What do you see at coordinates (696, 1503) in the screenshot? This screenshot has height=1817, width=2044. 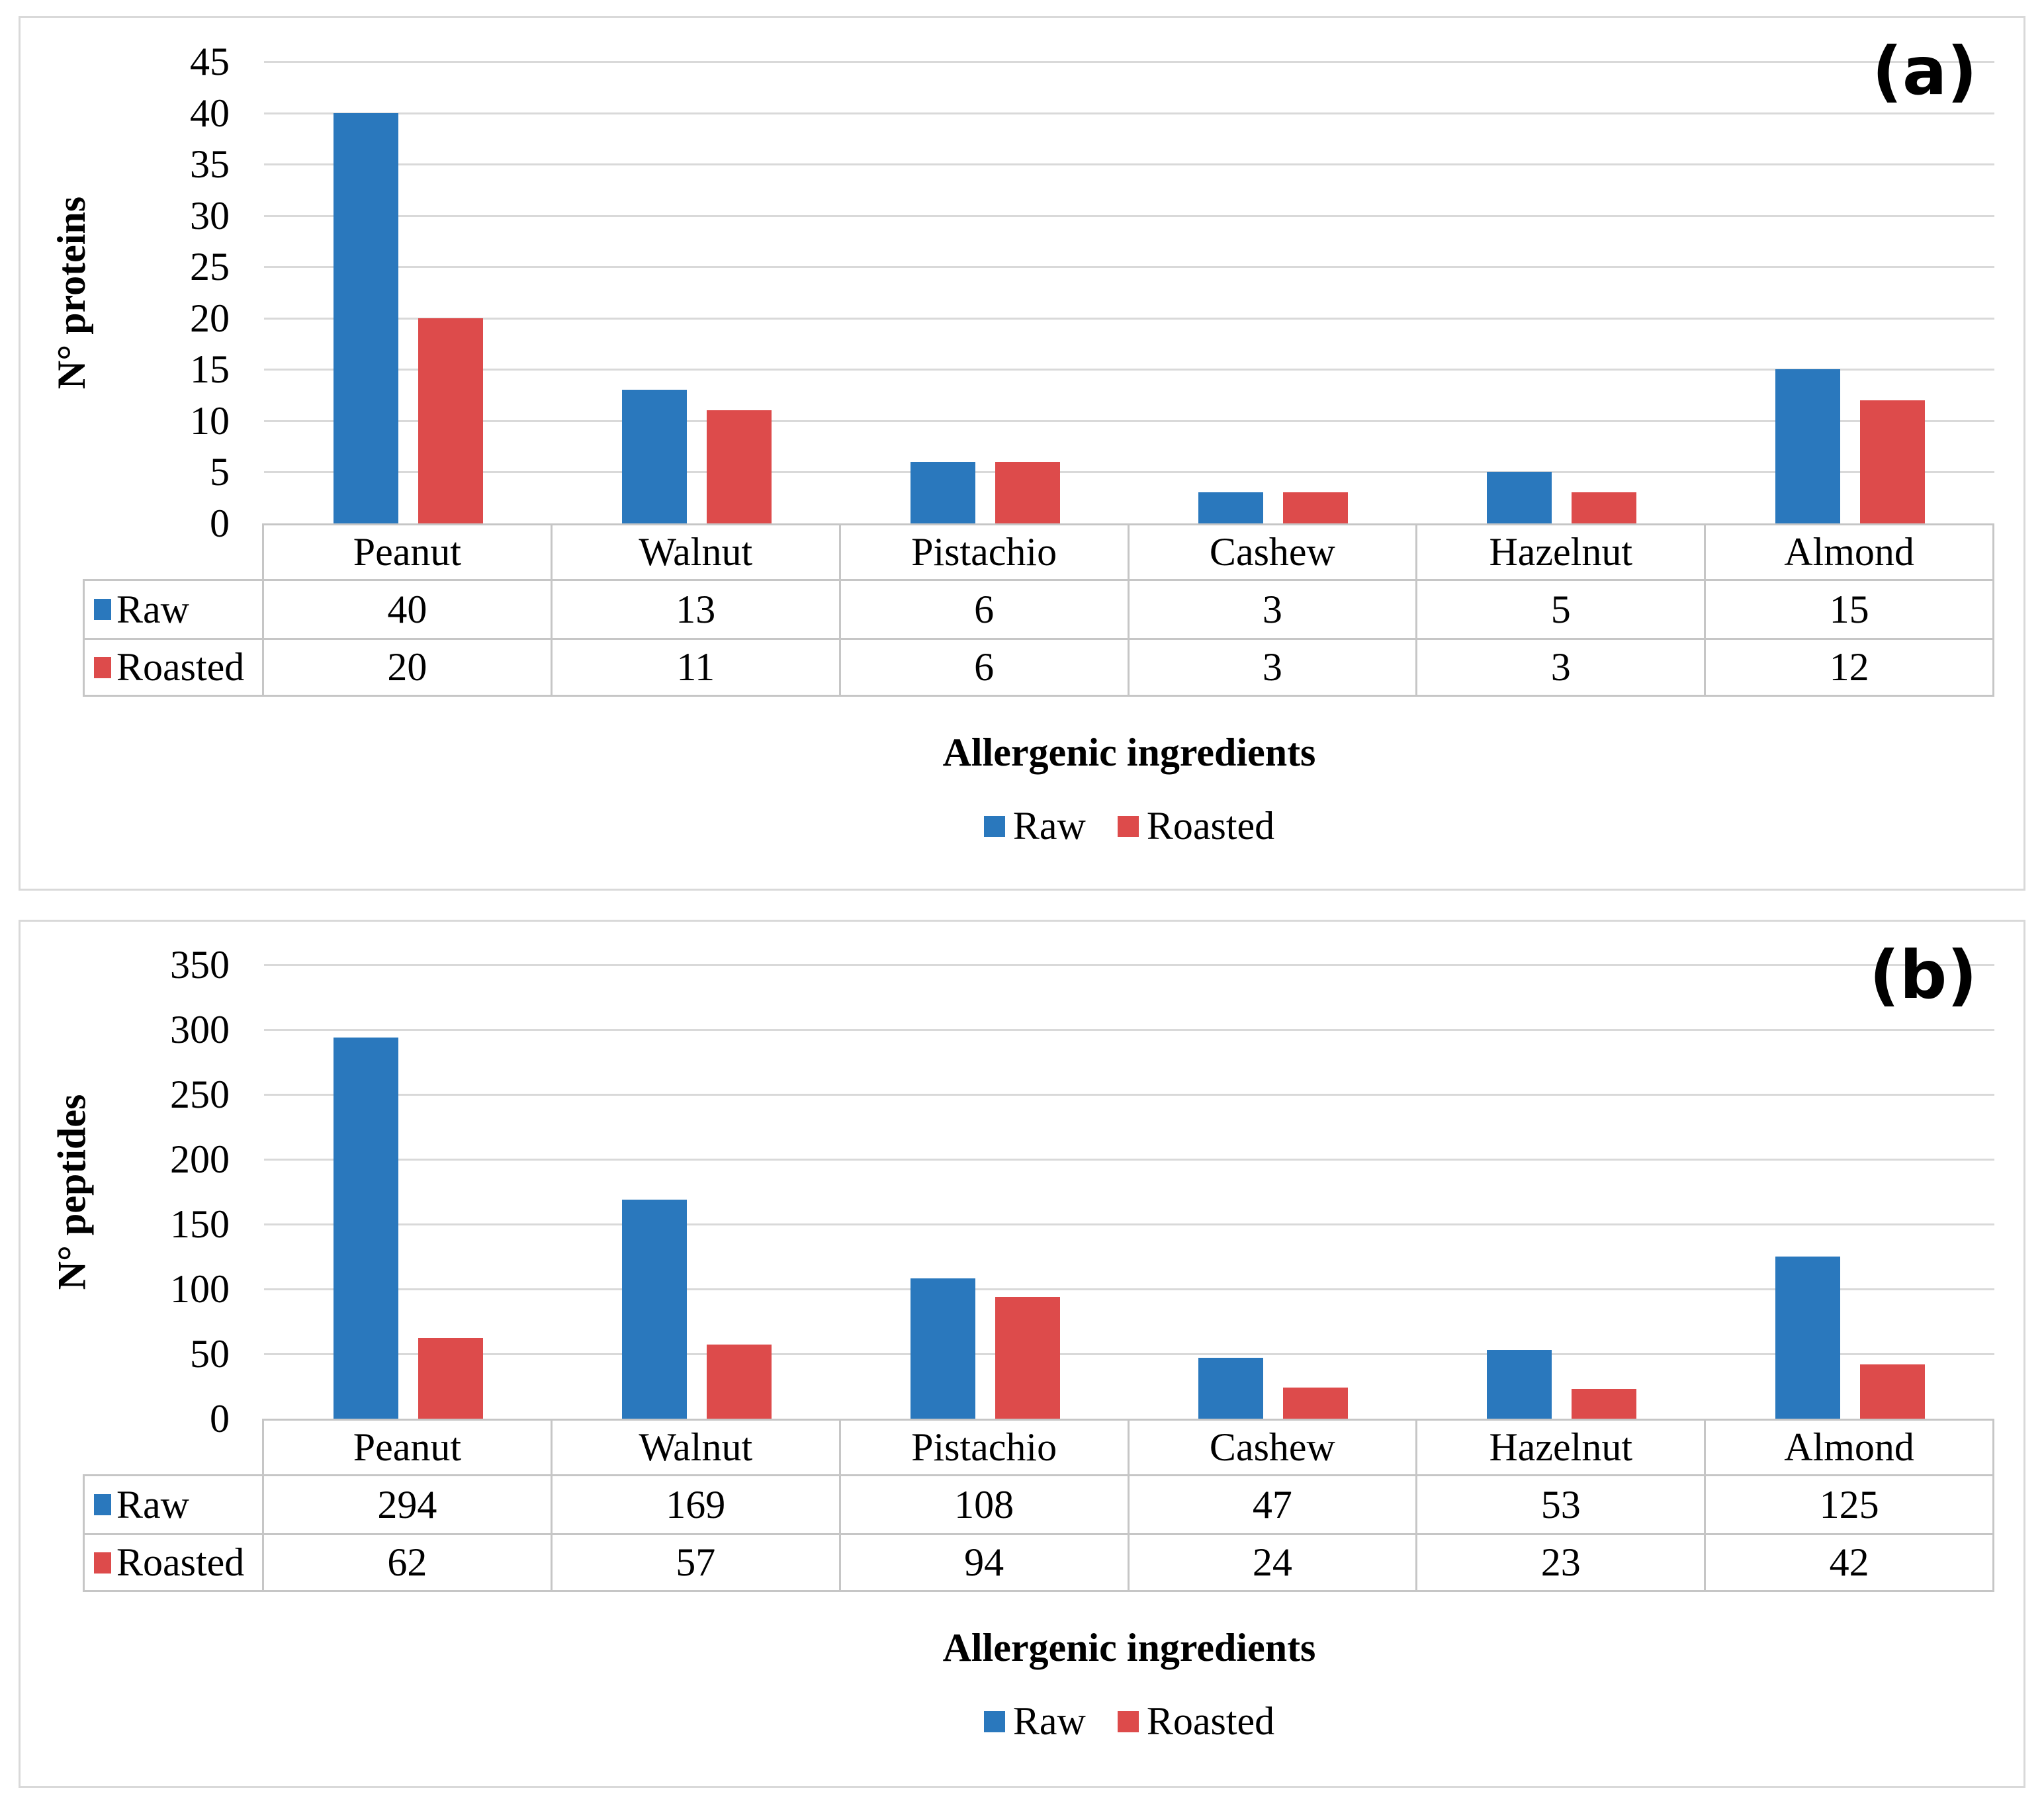 I see `table-value-cell: 169` at bounding box center [696, 1503].